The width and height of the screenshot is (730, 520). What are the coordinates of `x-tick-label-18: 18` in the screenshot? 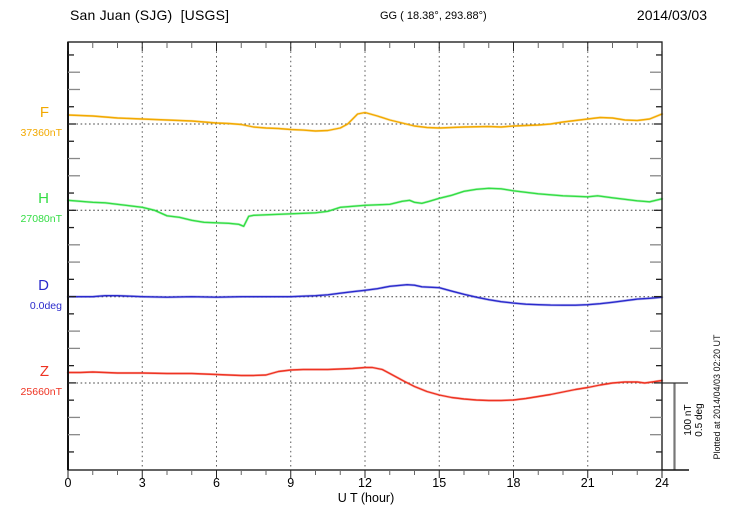 It's located at (513, 483).